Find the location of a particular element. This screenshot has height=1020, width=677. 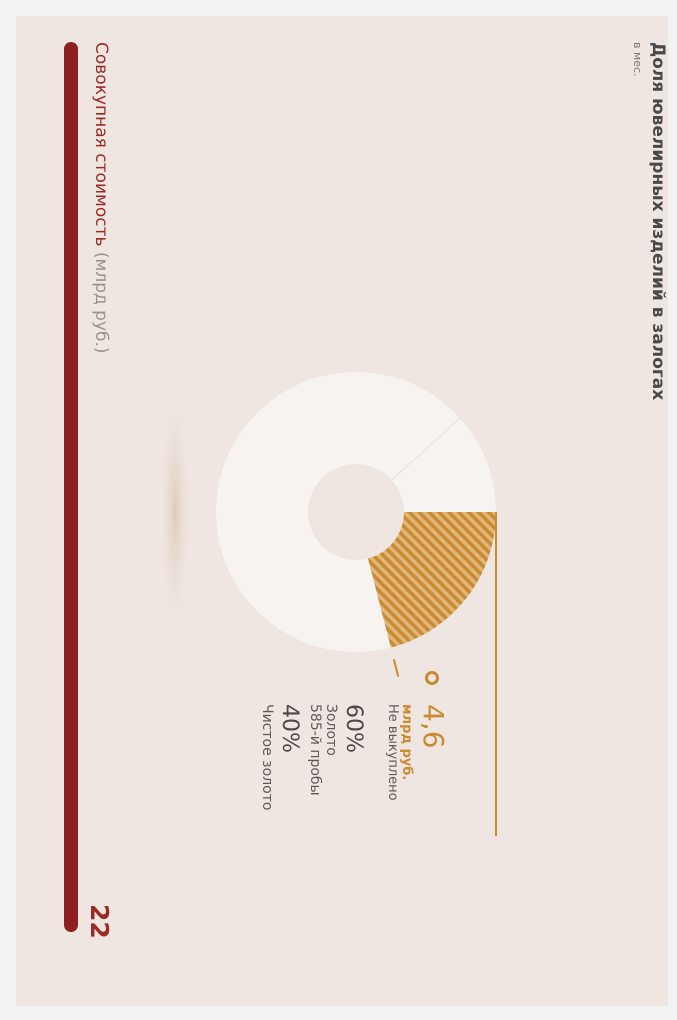

annotation-unit: млрд руб. is located at coordinates (406, 742).